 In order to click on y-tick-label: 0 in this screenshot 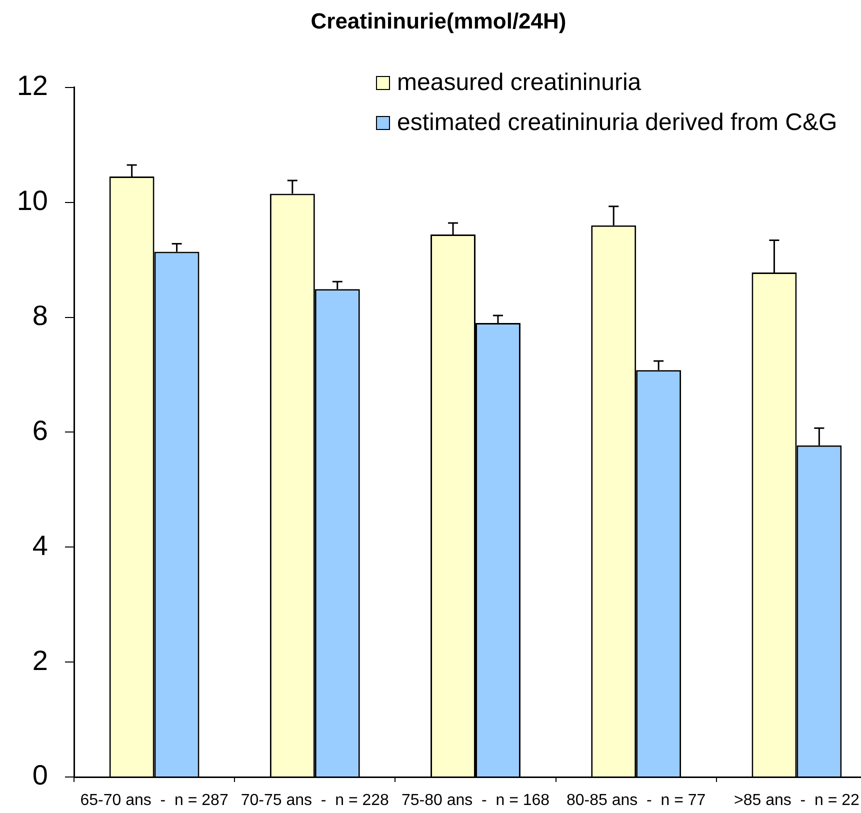, I will do `click(40, 775)`.